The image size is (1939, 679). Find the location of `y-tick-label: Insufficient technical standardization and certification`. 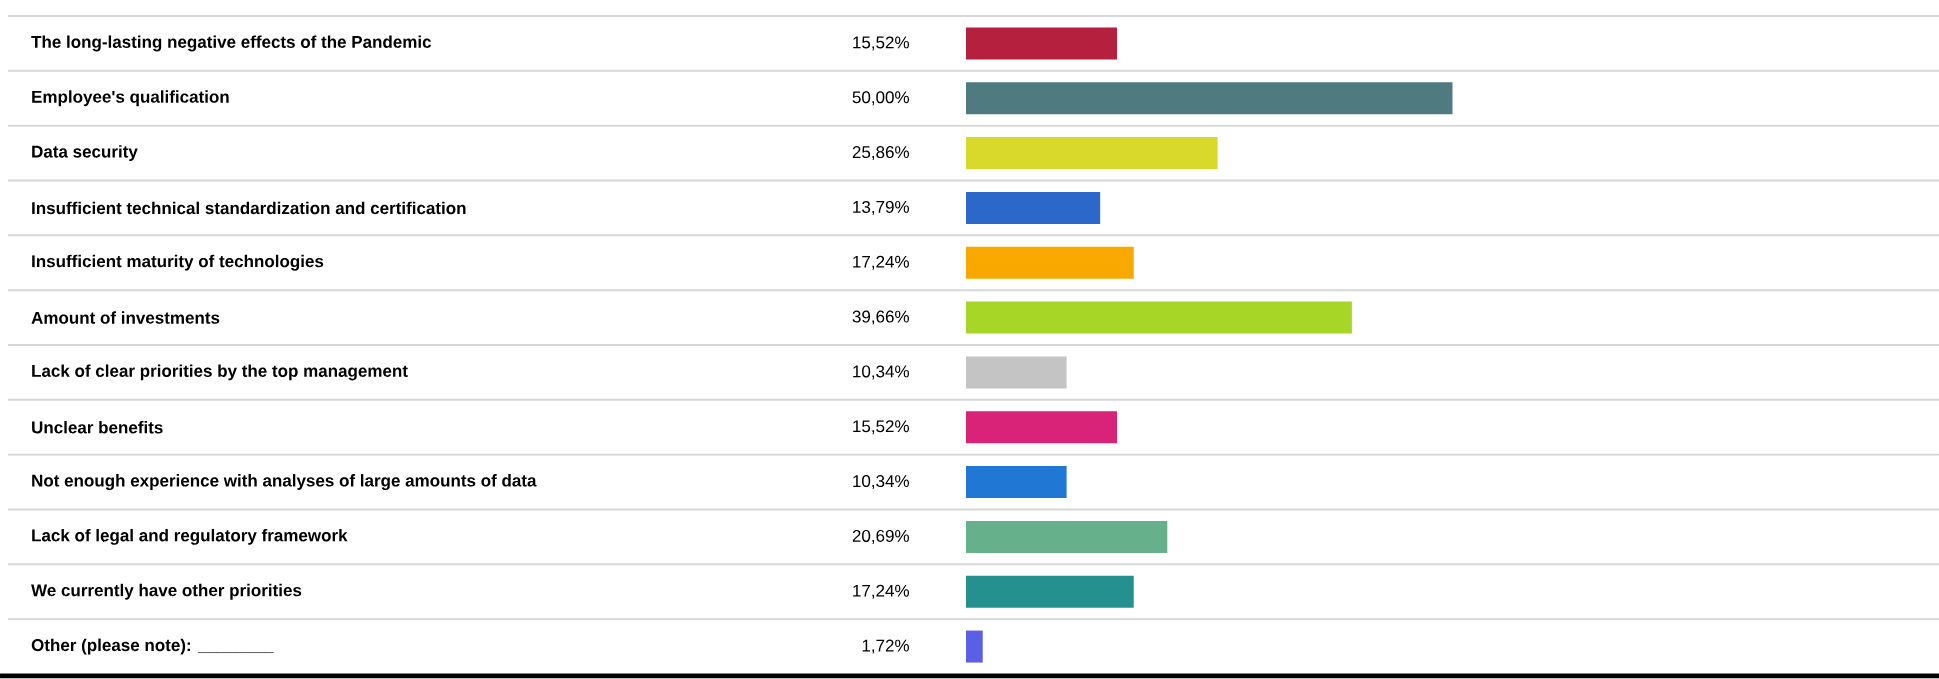

y-tick-label: Insufficient technical standardization and certification is located at coordinates (249, 208).